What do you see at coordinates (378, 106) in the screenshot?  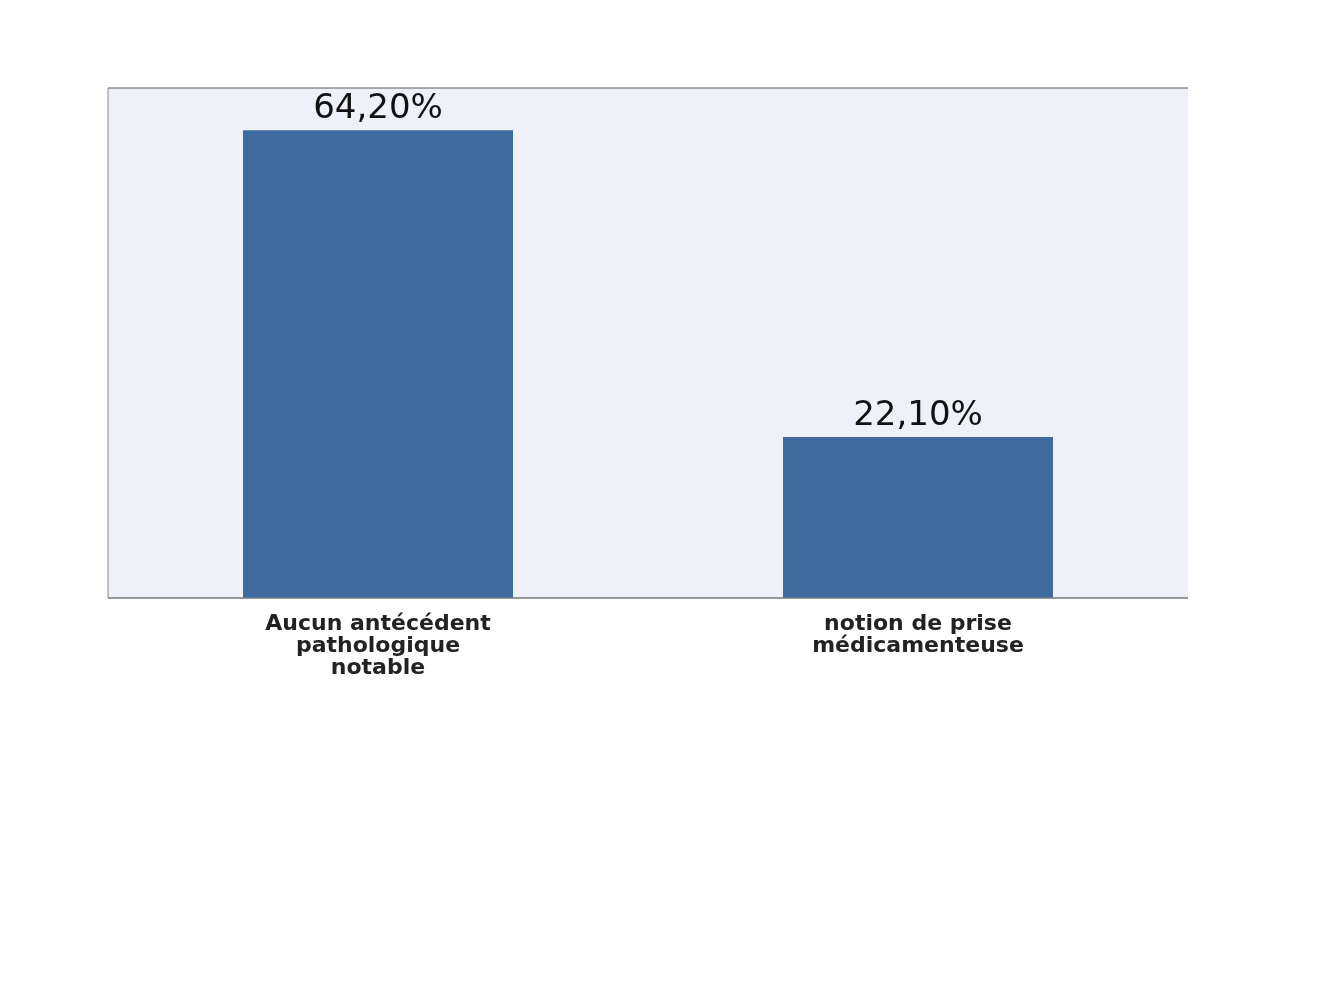 I see `data-label: 64,20%` at bounding box center [378, 106].